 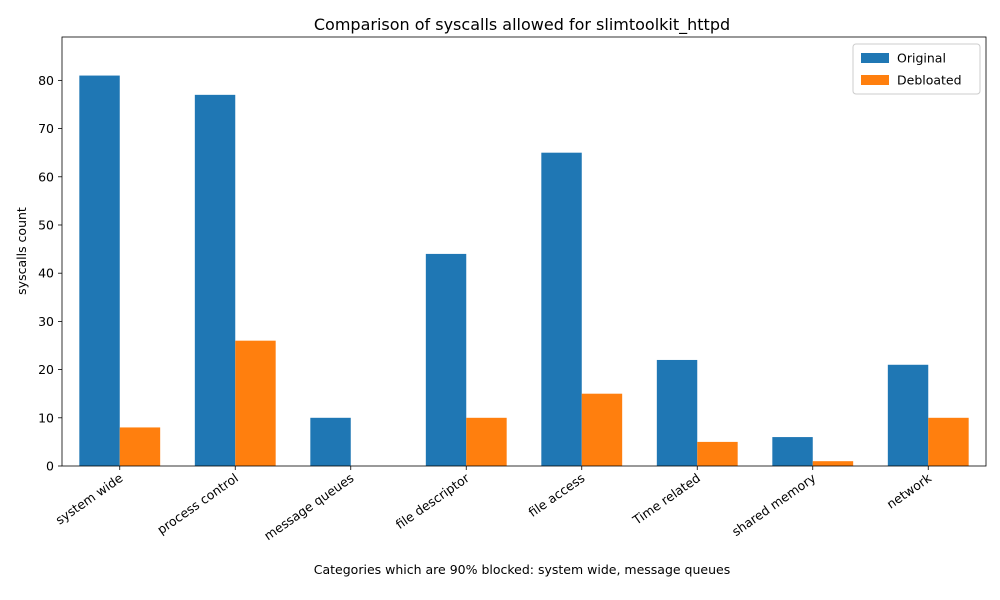 What do you see at coordinates (875, 80) in the screenshot?
I see `legend-swatch-debloated` at bounding box center [875, 80].